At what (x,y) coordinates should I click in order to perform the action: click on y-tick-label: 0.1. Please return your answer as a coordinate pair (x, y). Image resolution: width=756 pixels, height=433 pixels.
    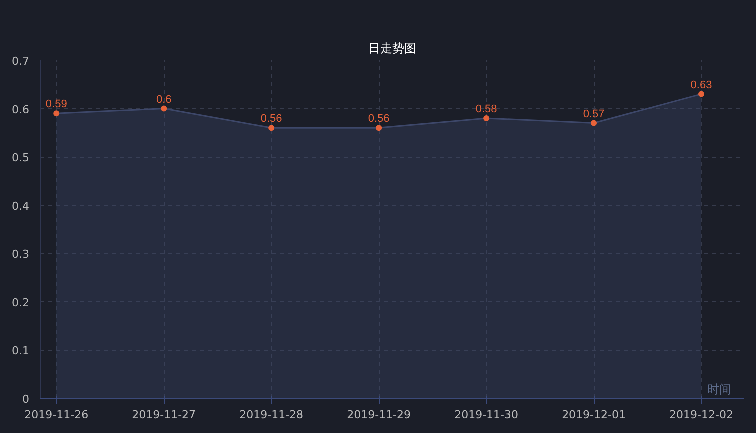
    Looking at the image, I should click on (21, 351).